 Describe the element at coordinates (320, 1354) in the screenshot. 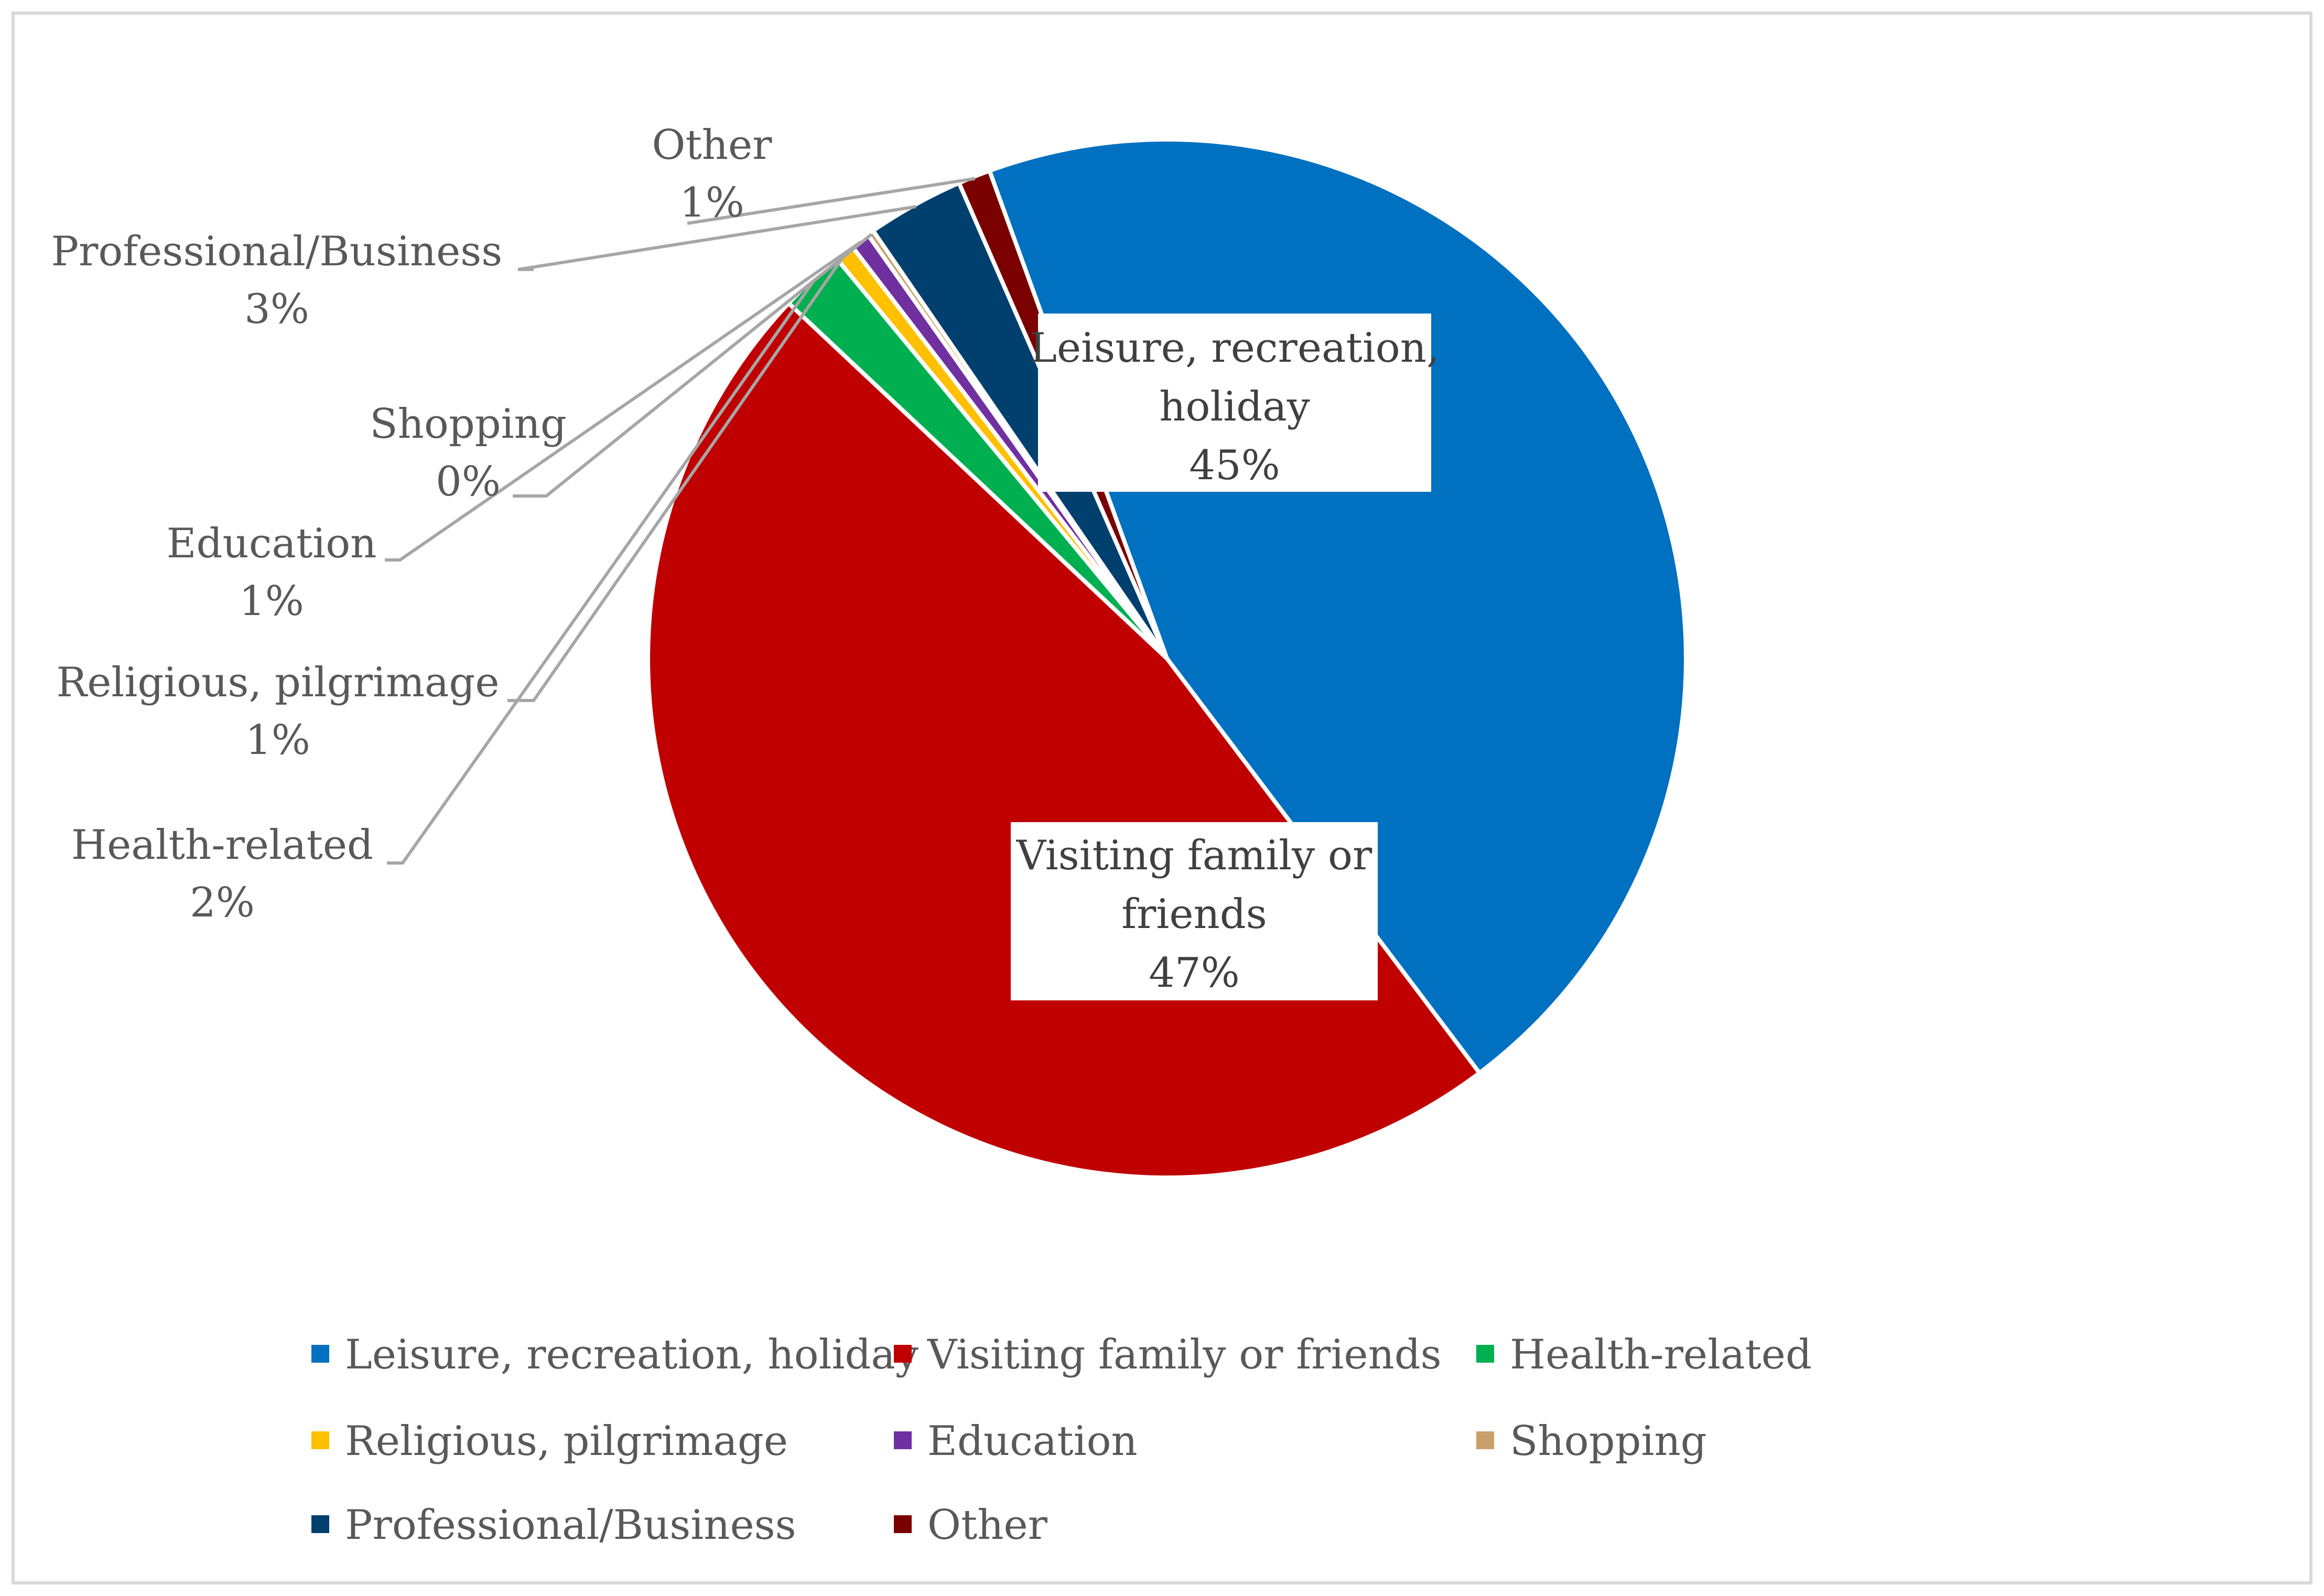

I see `legend-swatch-leisure` at that location.